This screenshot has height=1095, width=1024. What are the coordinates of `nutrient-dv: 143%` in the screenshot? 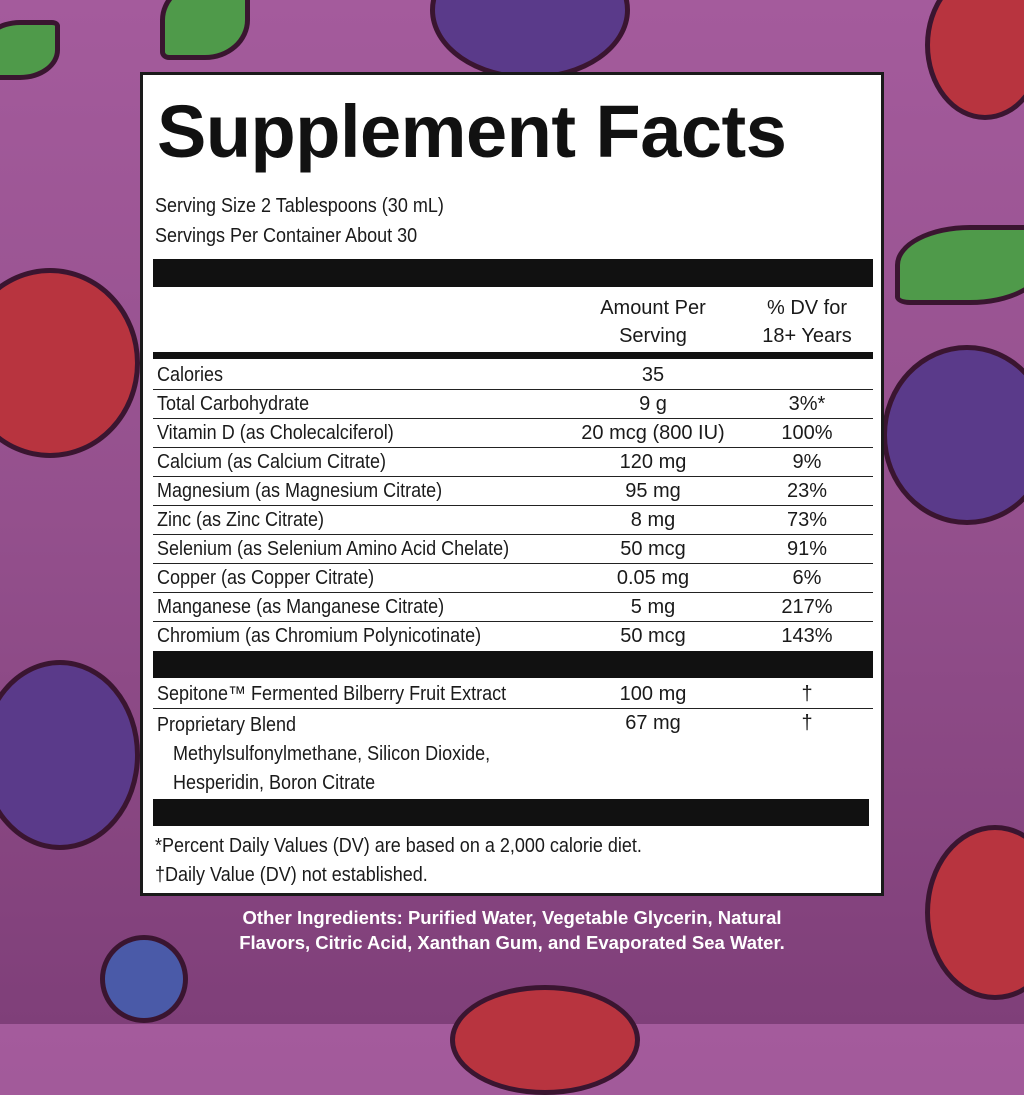 It's located at (807, 636).